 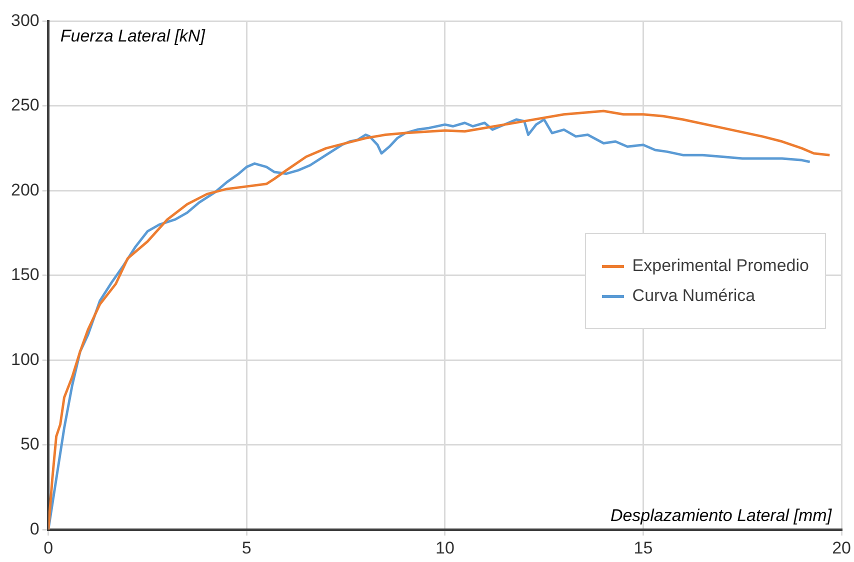 What do you see at coordinates (25, 105) in the screenshot?
I see `y-tick-label: 250` at bounding box center [25, 105].